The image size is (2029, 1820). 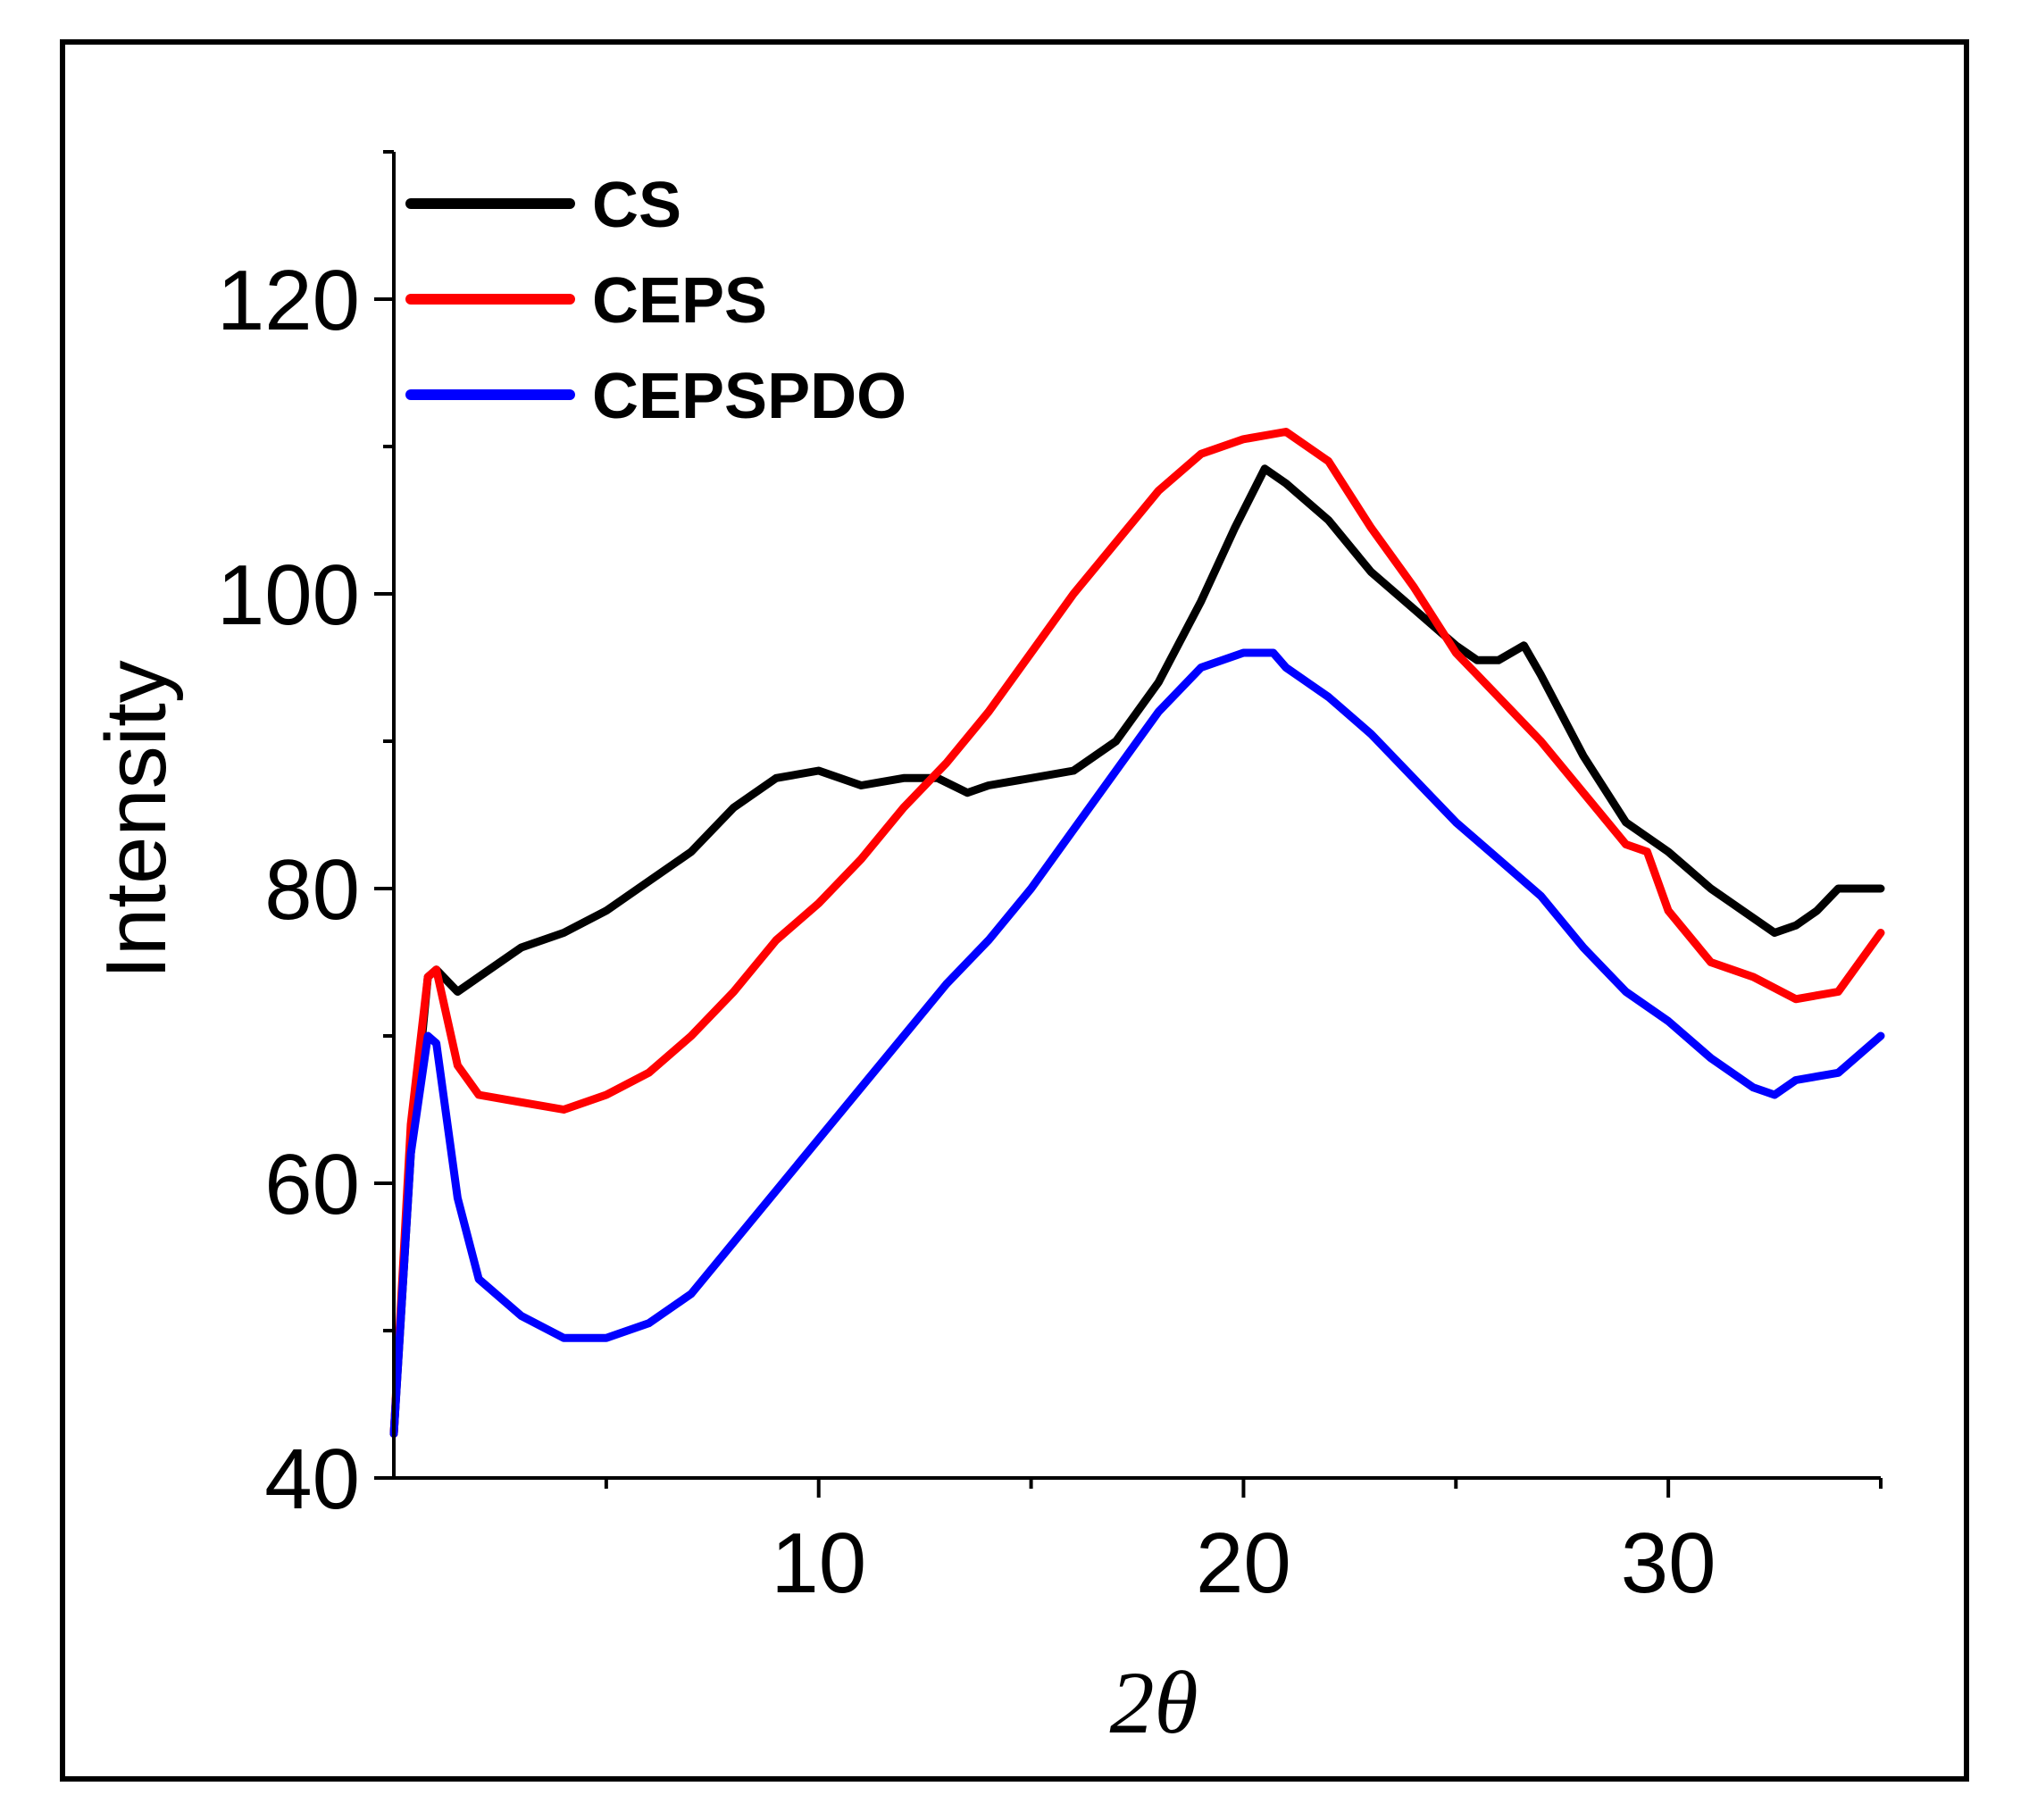 I want to click on legend-label-cs: CS, so click(x=637, y=205).